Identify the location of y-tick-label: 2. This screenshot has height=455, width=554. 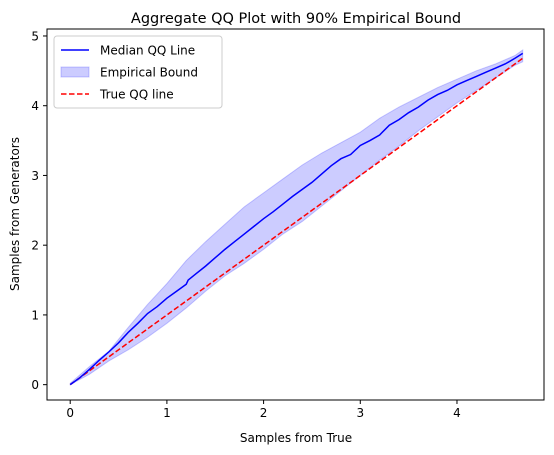
(35, 246).